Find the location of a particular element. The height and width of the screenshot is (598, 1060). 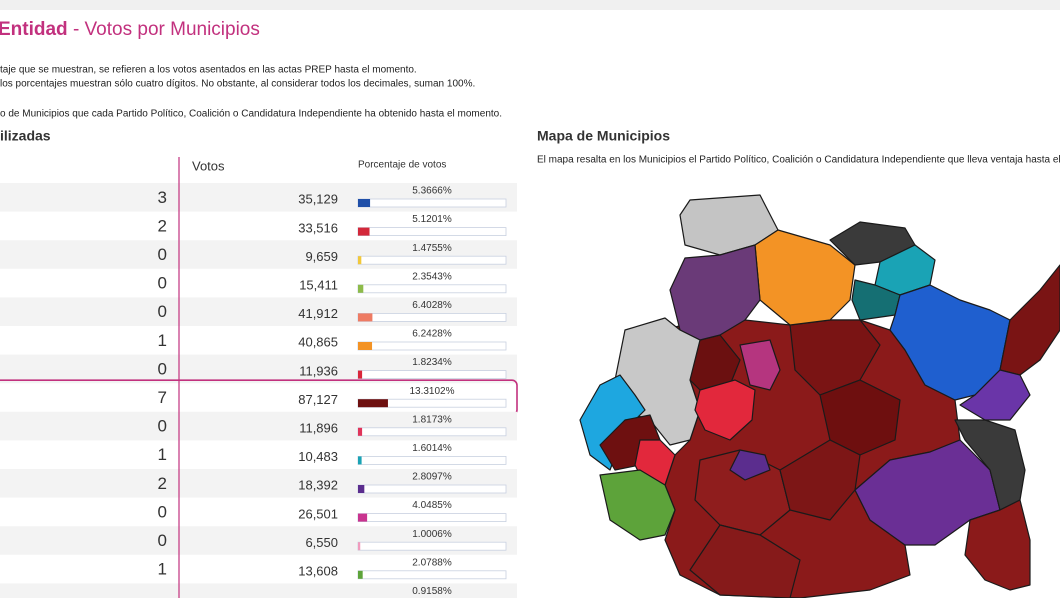

percentage-label: 1.0006% is located at coordinates (432, 534).